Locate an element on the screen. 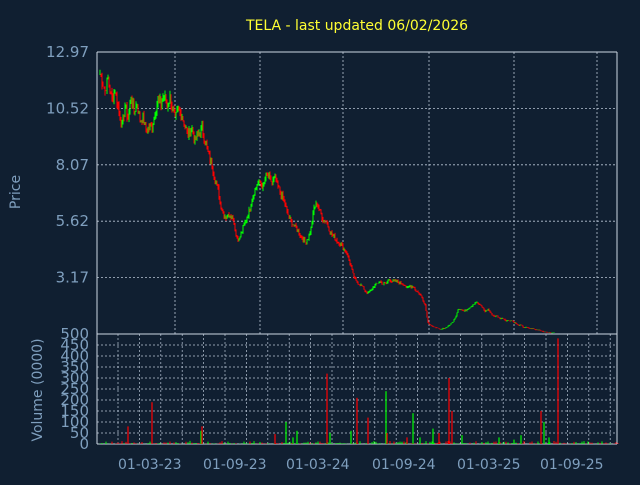 The image size is (640, 485). date-tick-label: 01-03-25 is located at coordinates (489, 465).